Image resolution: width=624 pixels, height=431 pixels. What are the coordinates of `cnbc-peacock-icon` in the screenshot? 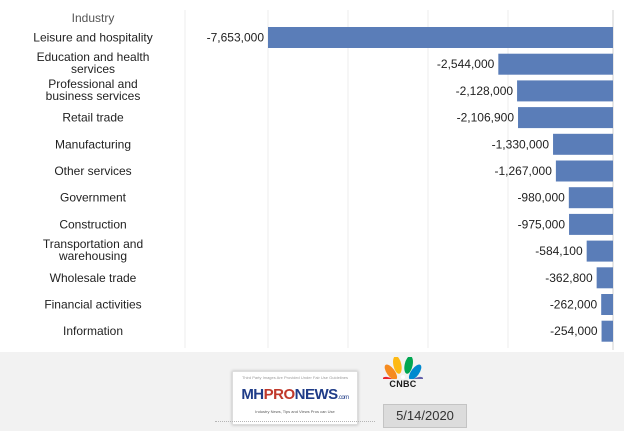 It's located at (403, 372).